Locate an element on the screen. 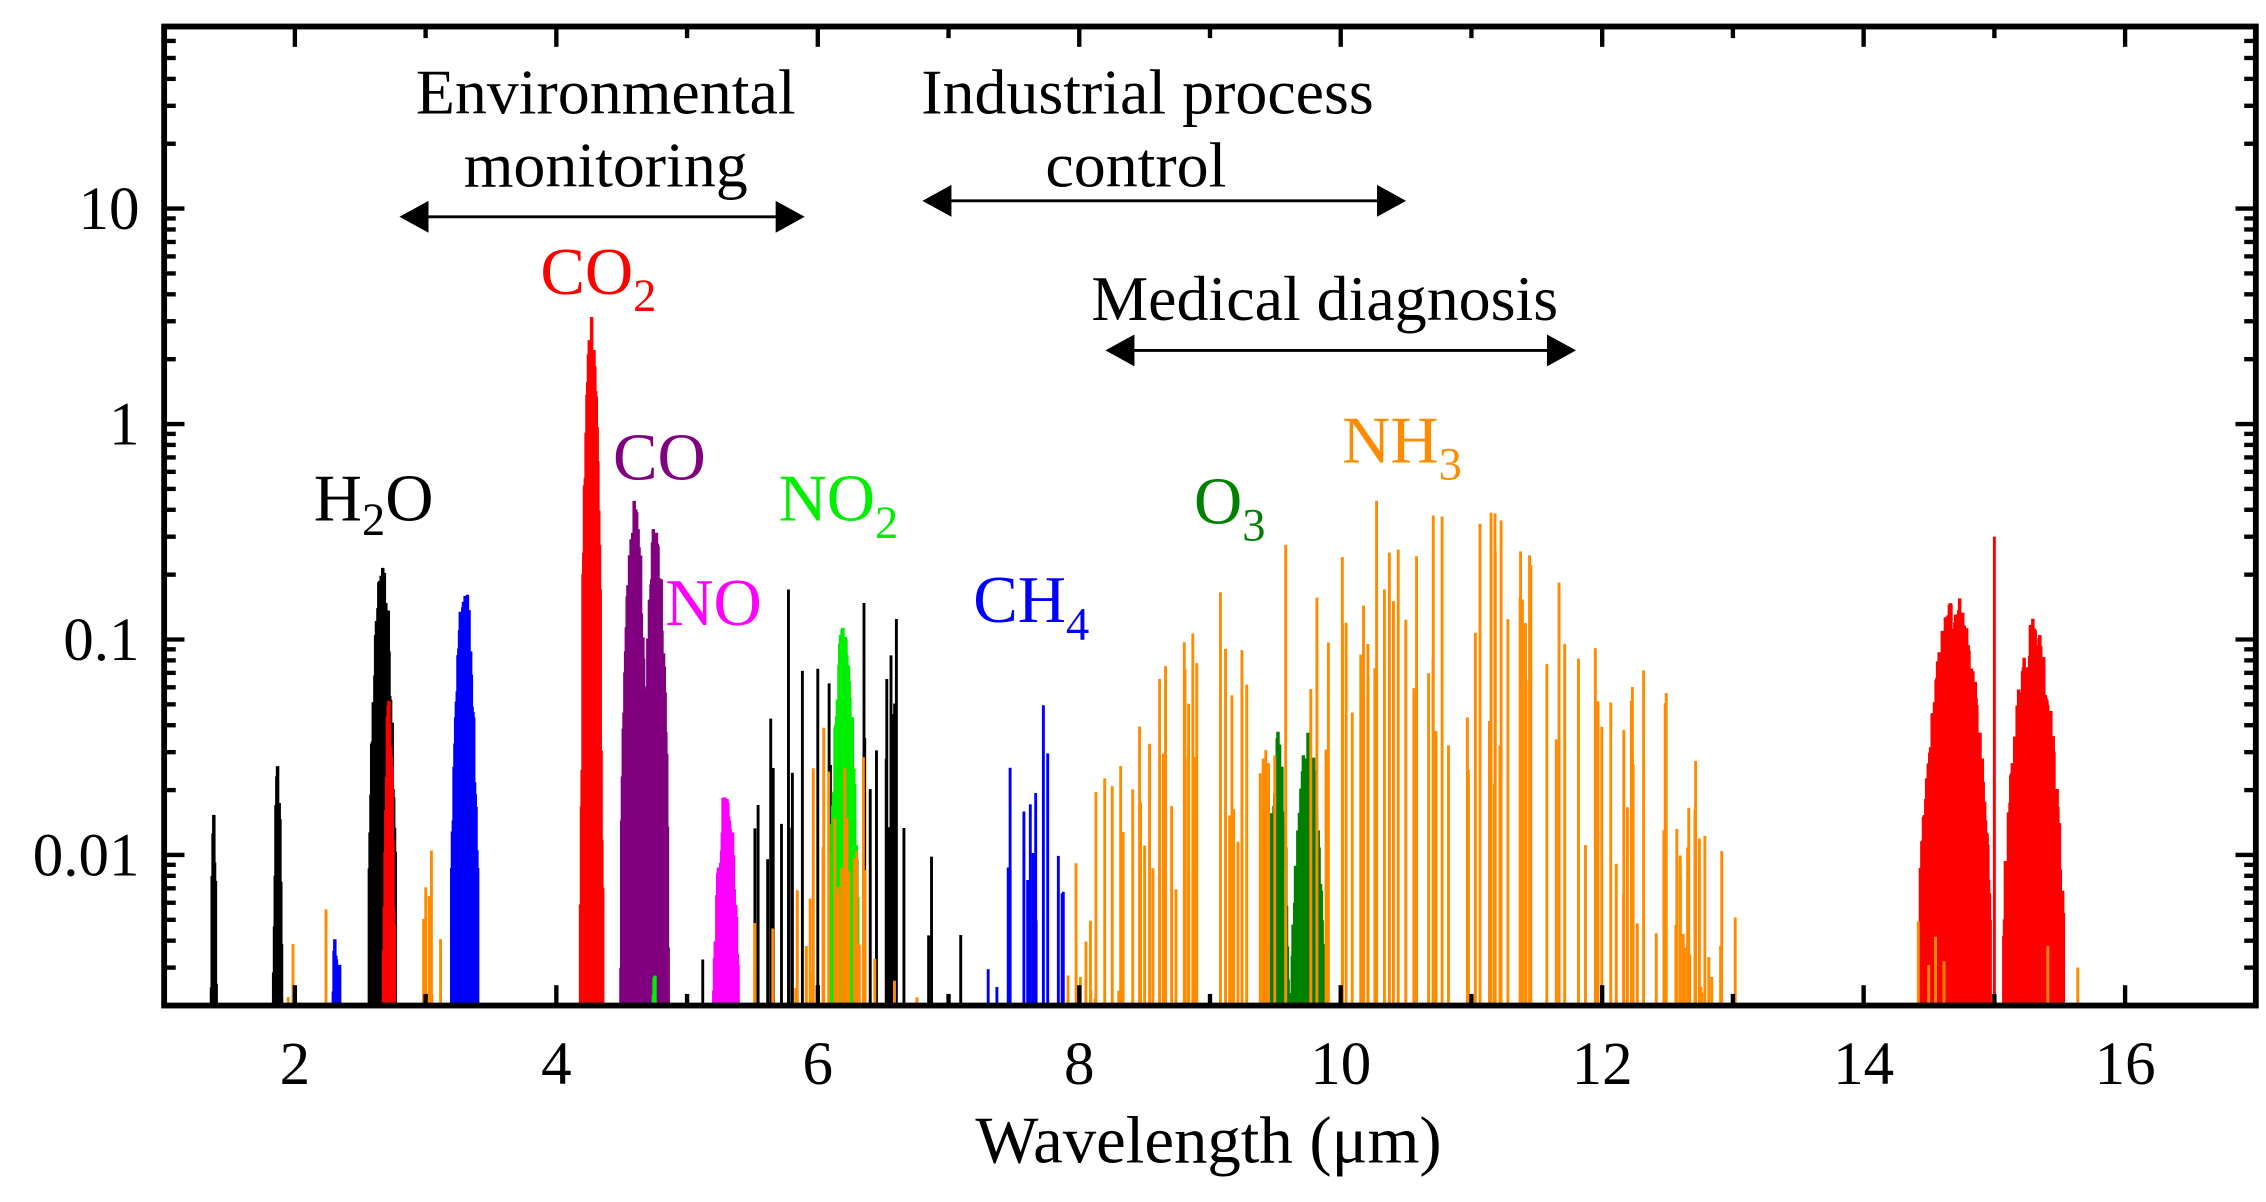 The width and height of the screenshot is (2266, 1202). series-co is located at coordinates (644, 753).